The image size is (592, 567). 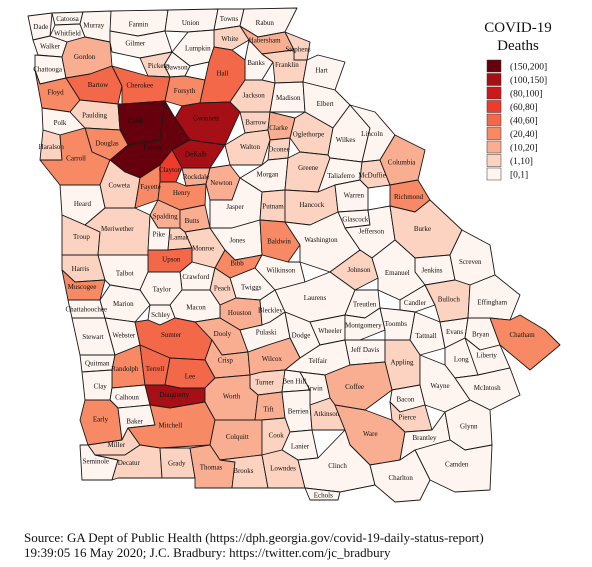 I want to click on county-toombs, so click(x=397, y=324).